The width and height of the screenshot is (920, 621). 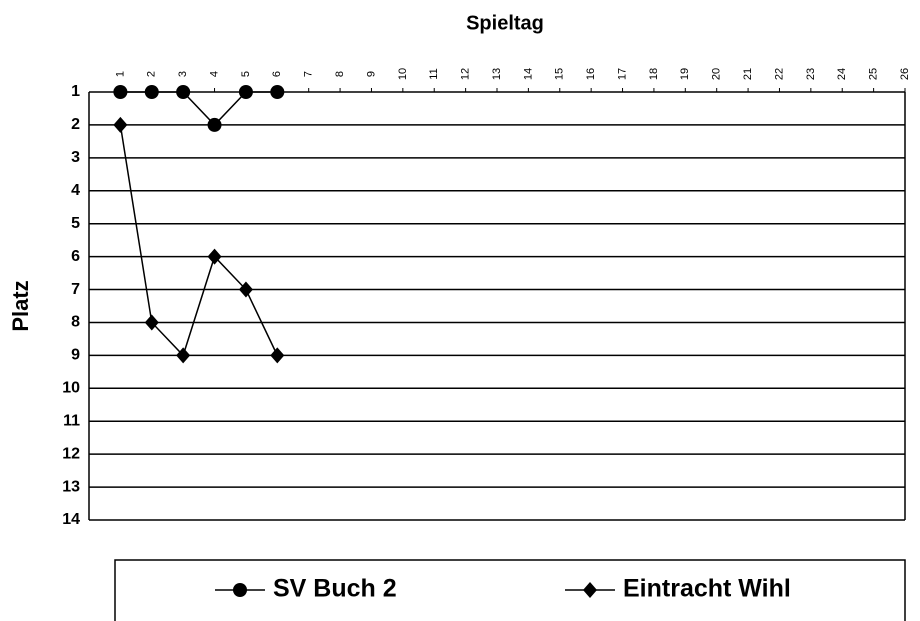 What do you see at coordinates (75, 190) in the screenshot?
I see `y-tick-label: 4` at bounding box center [75, 190].